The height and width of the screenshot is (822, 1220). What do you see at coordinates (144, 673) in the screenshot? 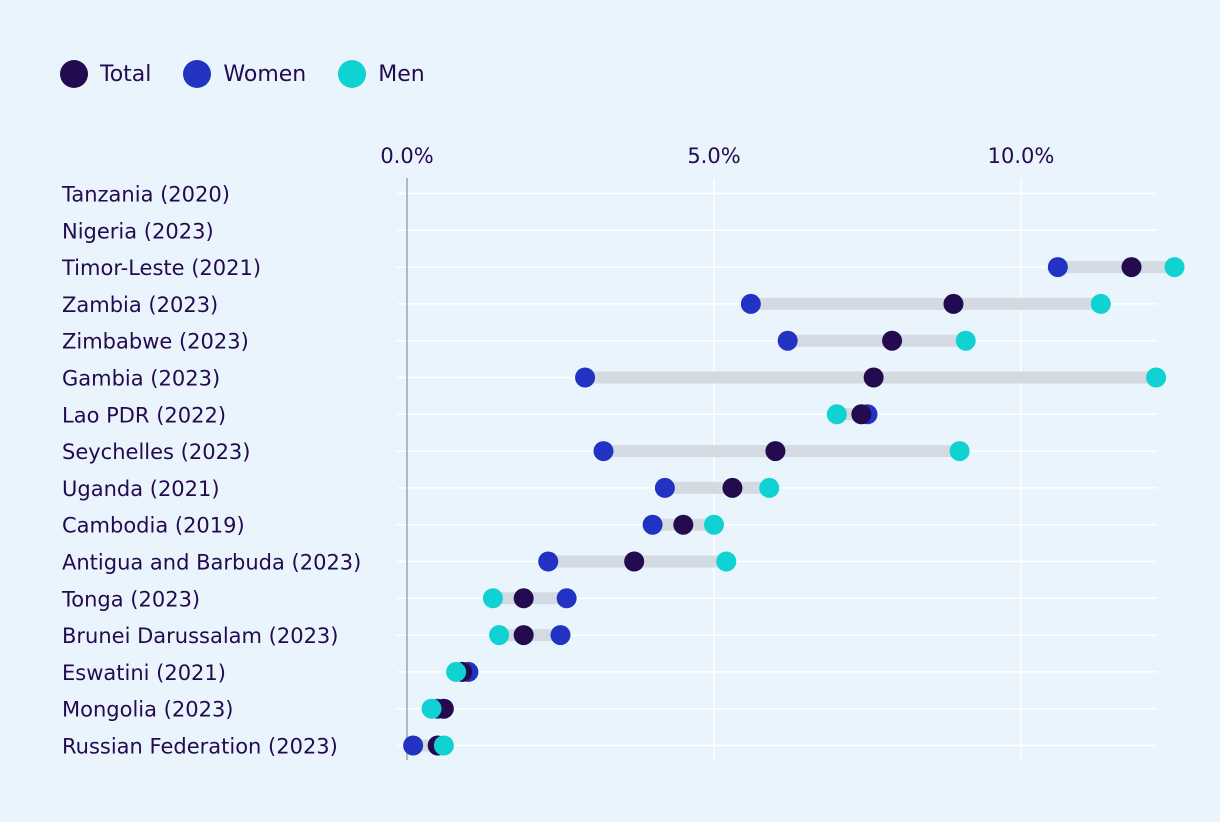
I see `category-label: Eswatini (2021)` at bounding box center [144, 673].